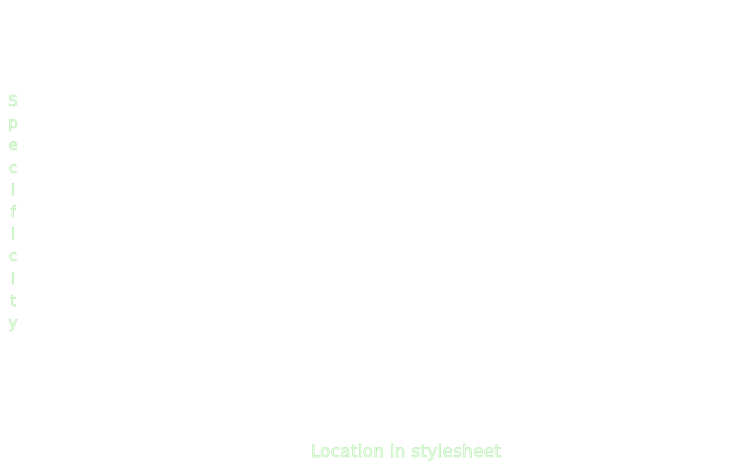 This screenshot has width=750, height=469. What do you see at coordinates (13, 123) in the screenshot?
I see `y-axis-label-char: p` at bounding box center [13, 123].